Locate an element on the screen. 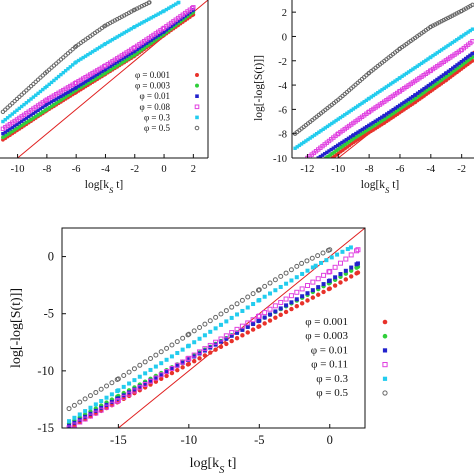 The image size is (474, 474). x-tick-label: -10 is located at coordinates (18, 169).